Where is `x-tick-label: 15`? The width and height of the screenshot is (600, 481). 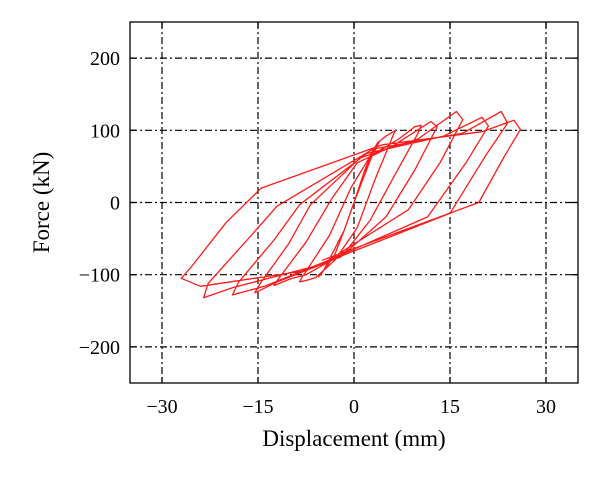 x-tick-label: 15 is located at coordinates (450, 407).